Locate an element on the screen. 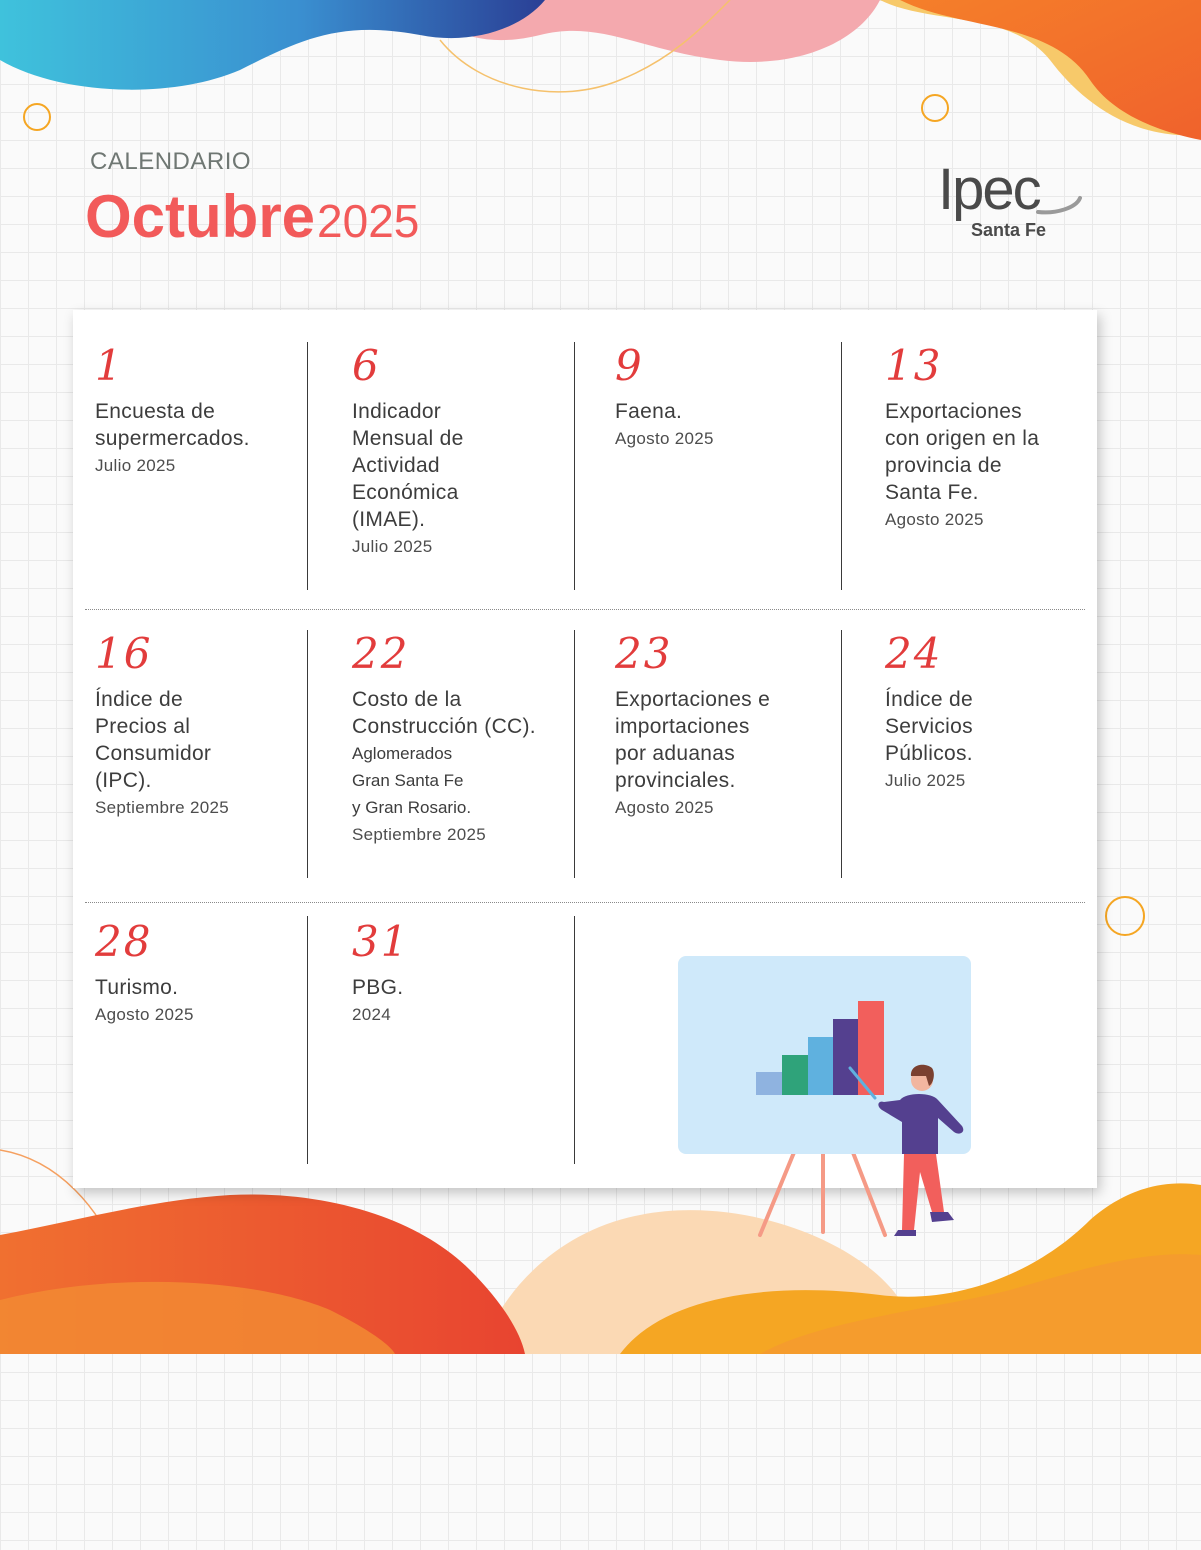  logo-subtitle: Santa Fe is located at coordinates (1009, 230).